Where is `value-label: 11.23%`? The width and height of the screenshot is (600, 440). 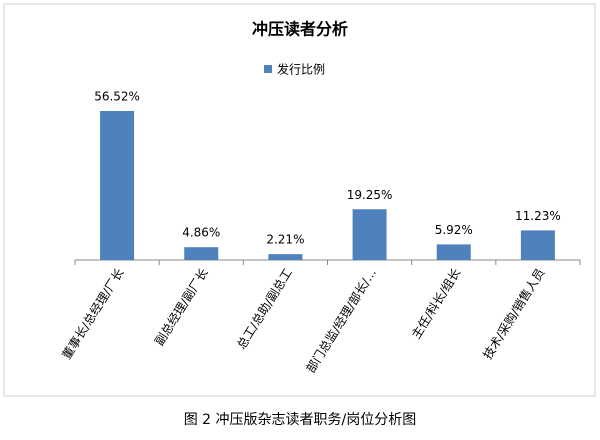
value-label: 11.23% is located at coordinates (538, 216).